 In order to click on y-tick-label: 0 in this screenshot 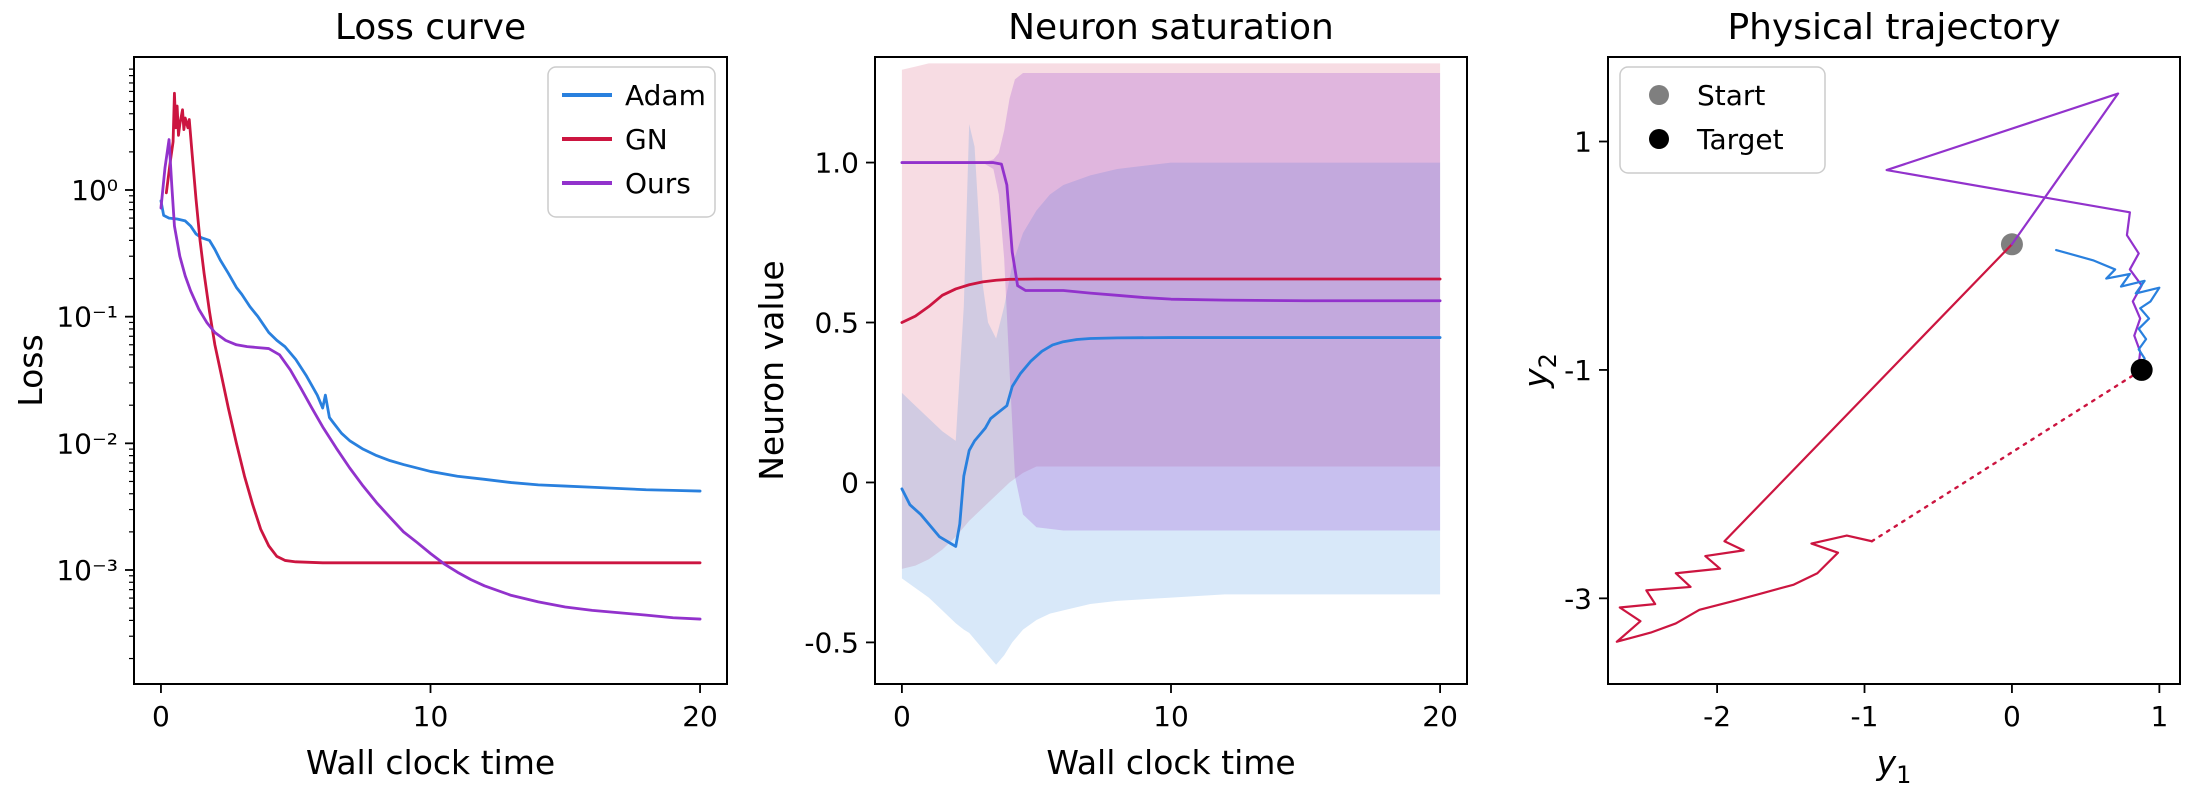, I will do `click(850, 482)`.